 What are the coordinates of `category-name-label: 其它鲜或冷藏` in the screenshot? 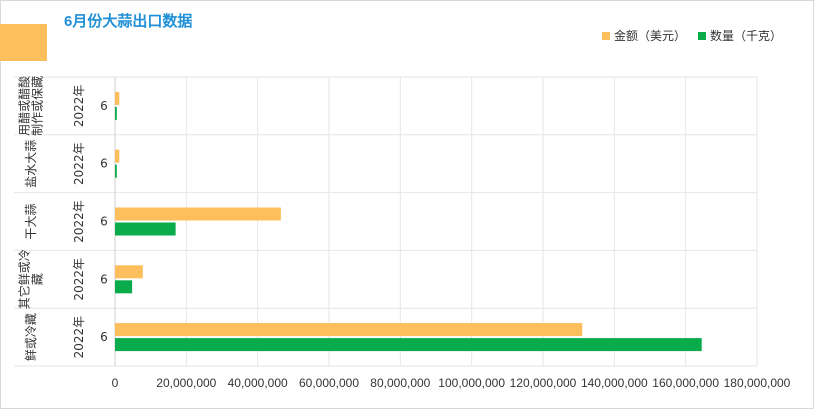 It's located at (31, 279).